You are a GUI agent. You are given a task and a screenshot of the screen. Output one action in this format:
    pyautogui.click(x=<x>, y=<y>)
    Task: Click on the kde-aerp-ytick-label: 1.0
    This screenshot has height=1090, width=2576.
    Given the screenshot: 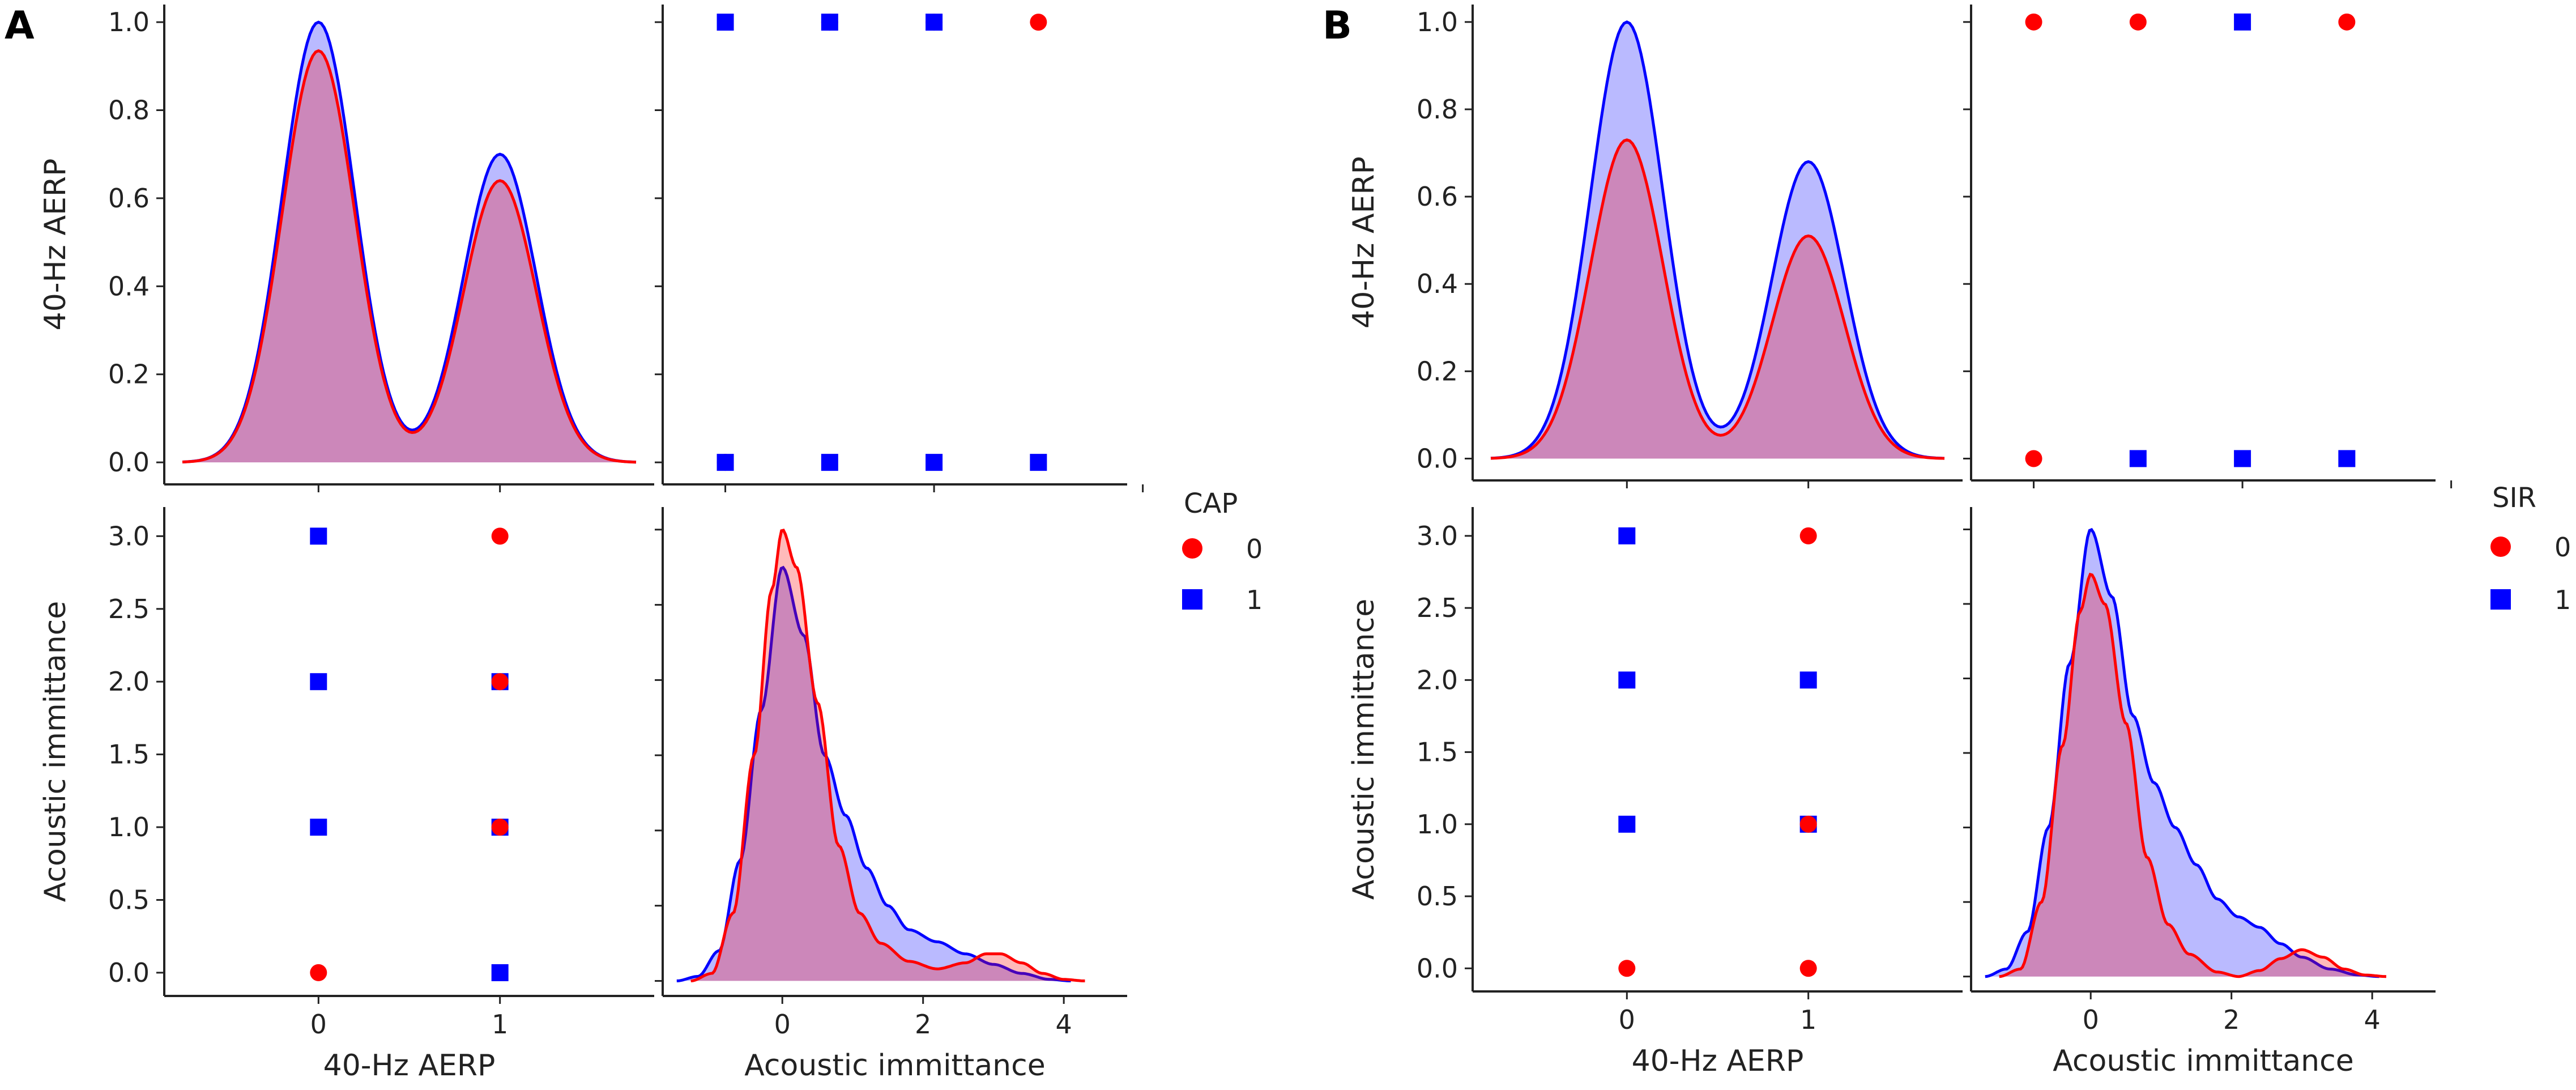 What is the action you would take?
    pyautogui.click(x=1437, y=22)
    